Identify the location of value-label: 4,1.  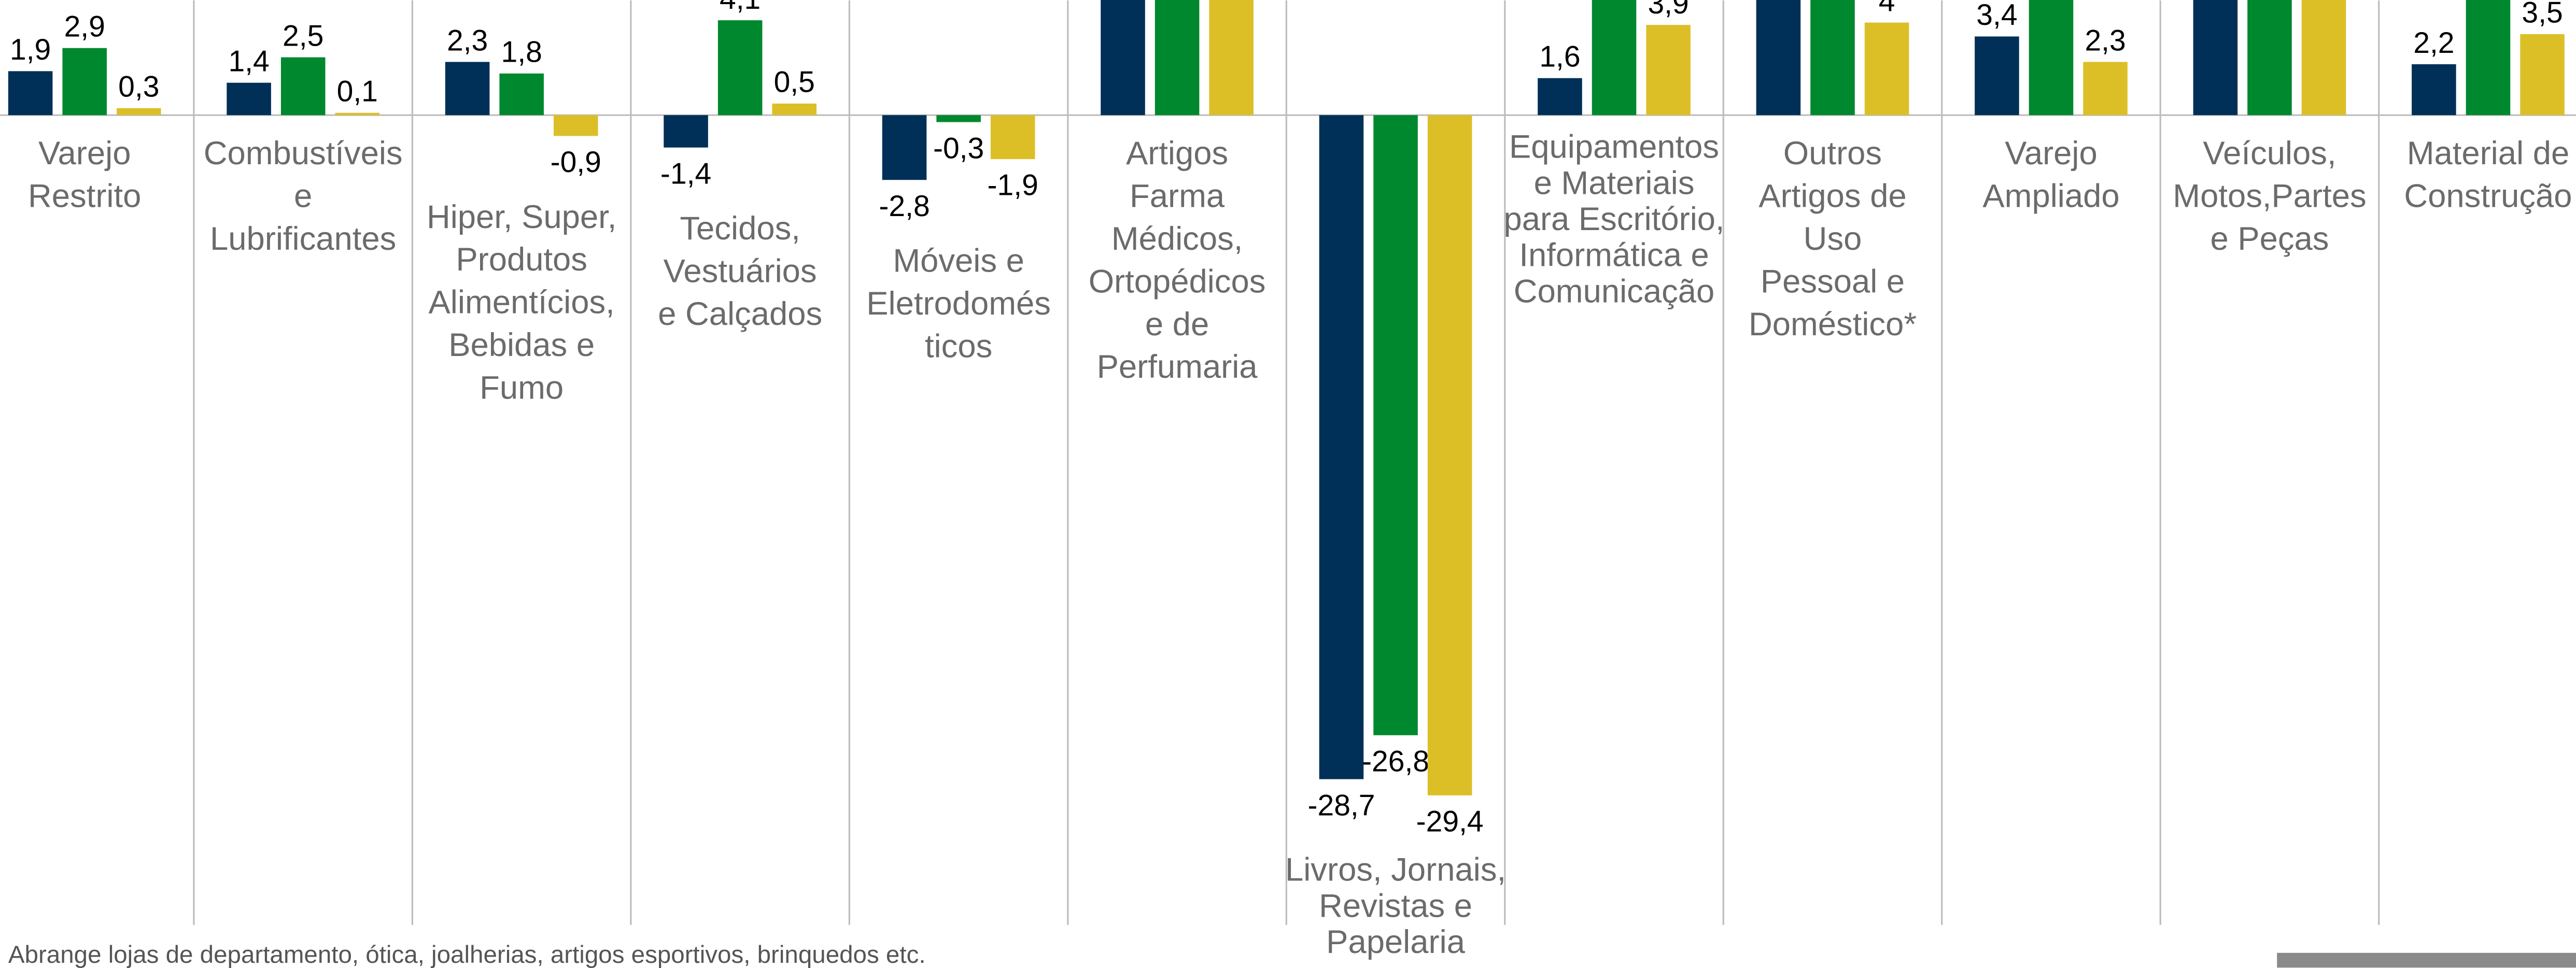
(740, 8).